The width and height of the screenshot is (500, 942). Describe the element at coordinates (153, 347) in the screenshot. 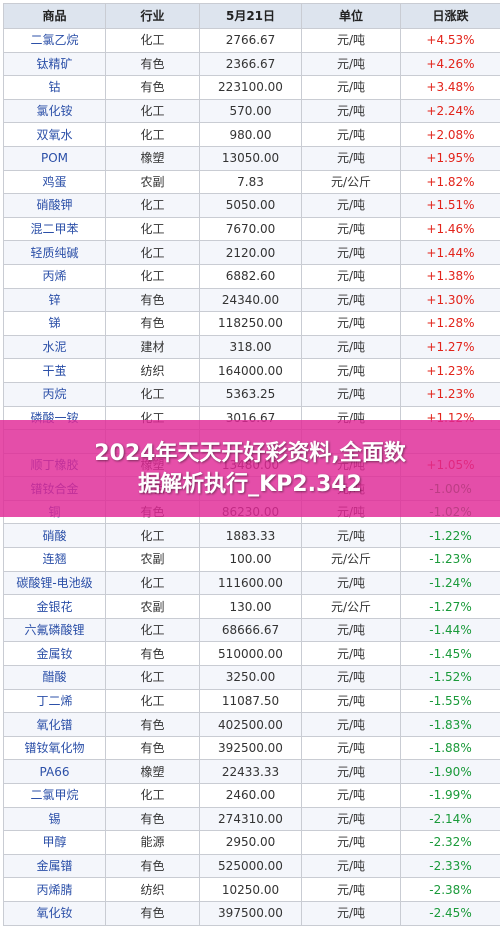

I see `cell-industry: 建材` at that location.